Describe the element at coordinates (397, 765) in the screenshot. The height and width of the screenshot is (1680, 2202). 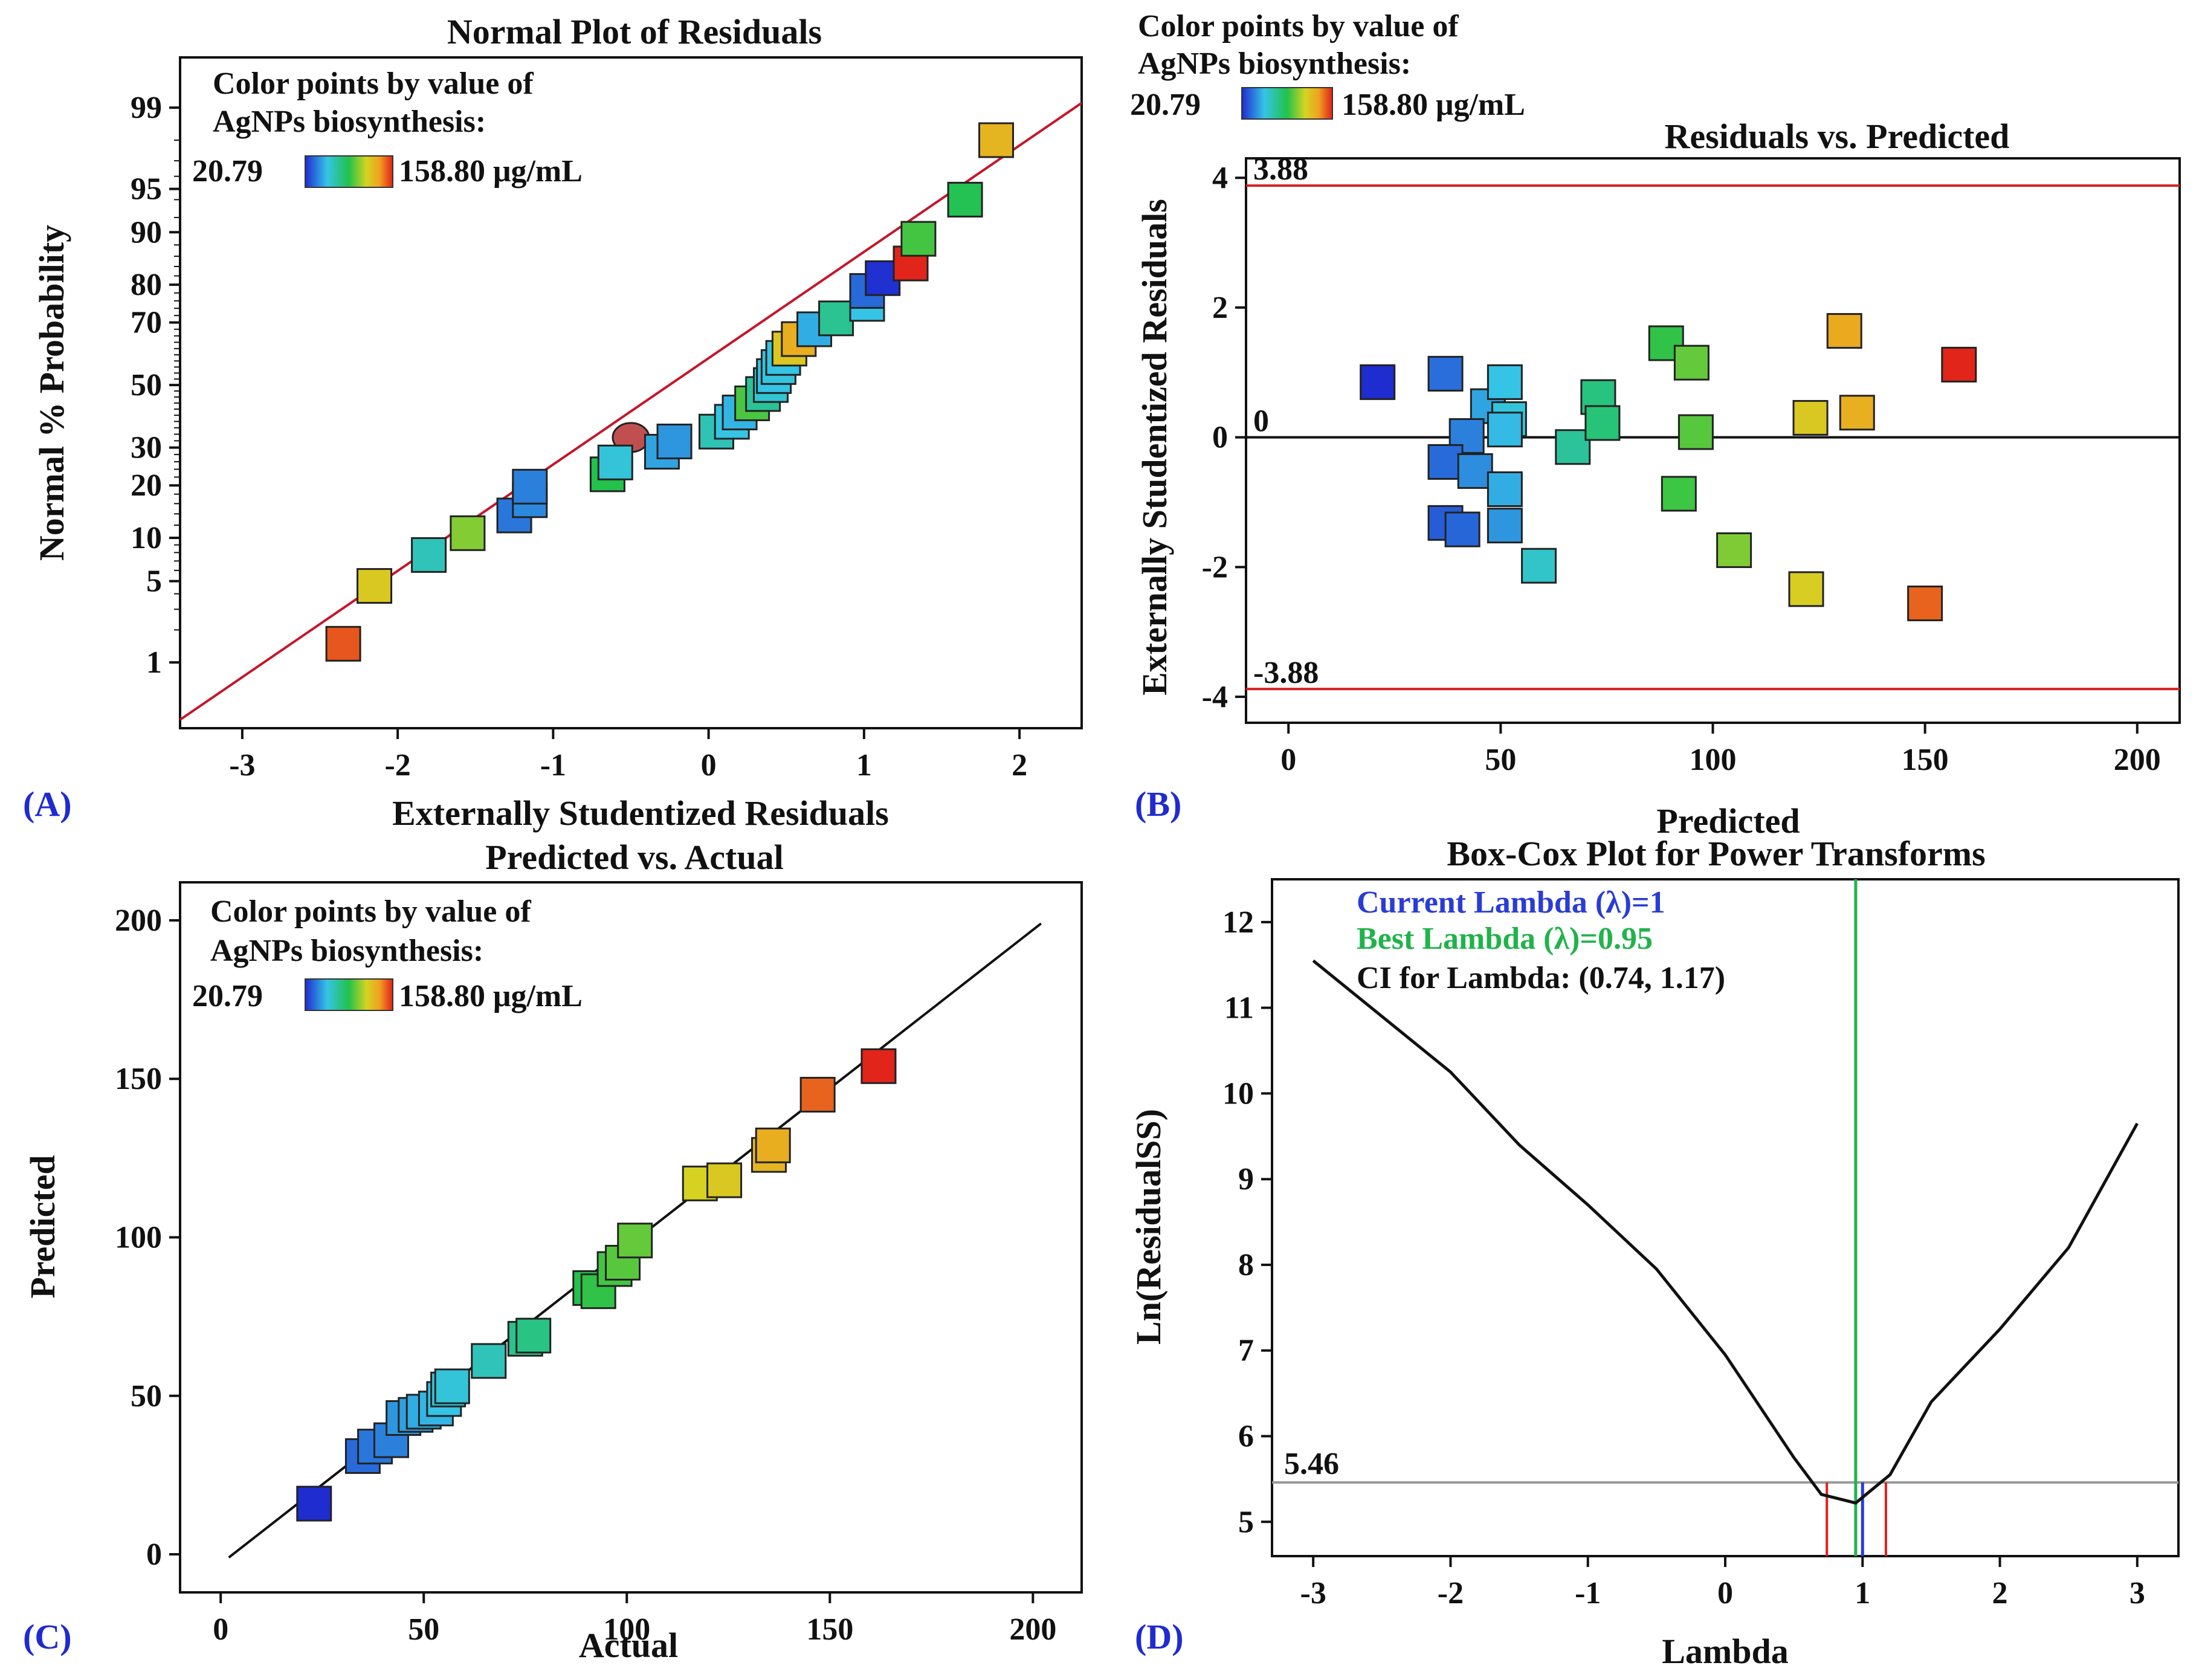
I see `panel-a-x-tick-label: -2` at that location.